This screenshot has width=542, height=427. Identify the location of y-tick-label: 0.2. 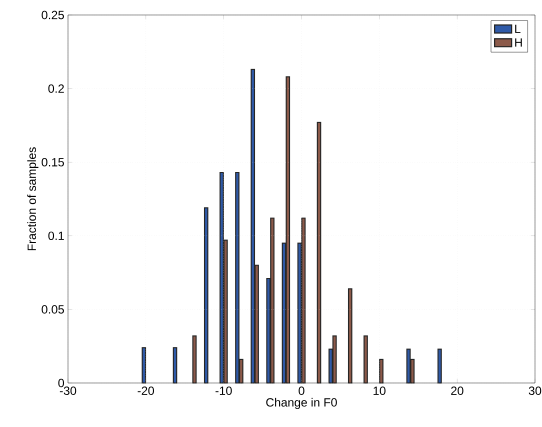
(56, 88).